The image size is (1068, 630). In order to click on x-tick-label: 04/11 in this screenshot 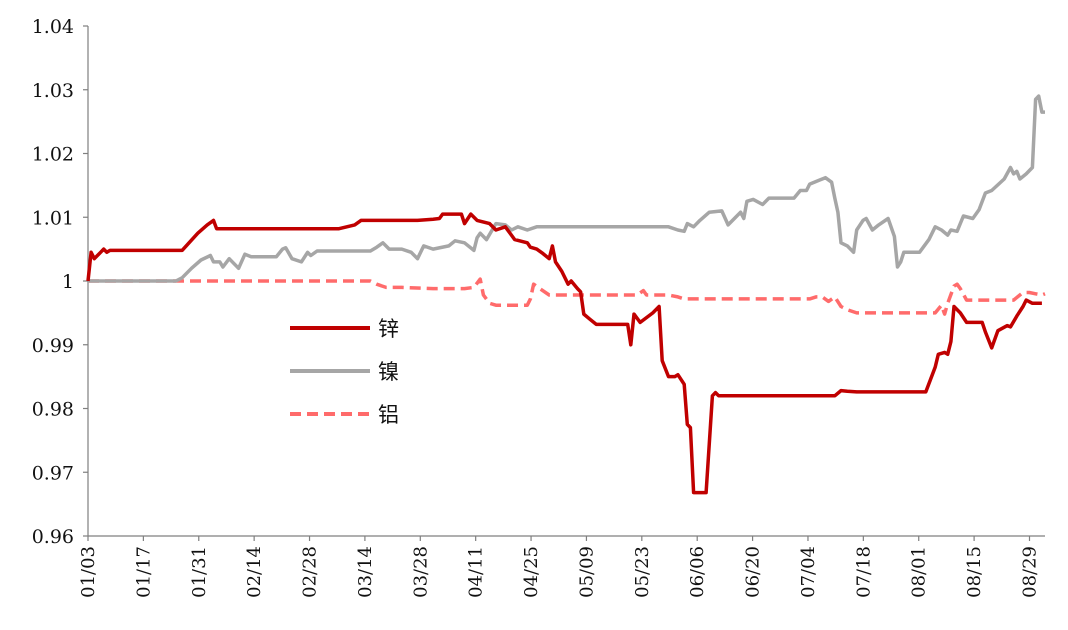, I will do `click(476, 572)`.